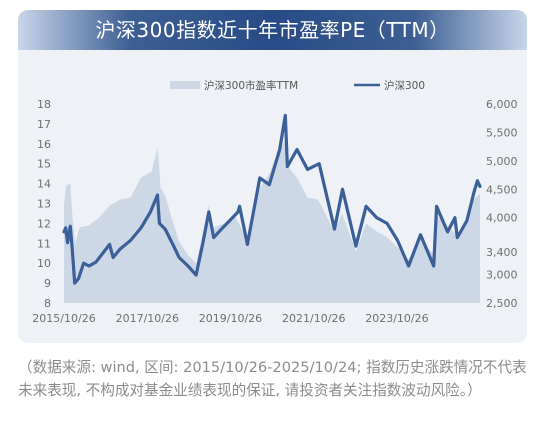 This screenshot has width=554, height=437. I want to click on y-left-tick-label: 9, so click(47, 283).